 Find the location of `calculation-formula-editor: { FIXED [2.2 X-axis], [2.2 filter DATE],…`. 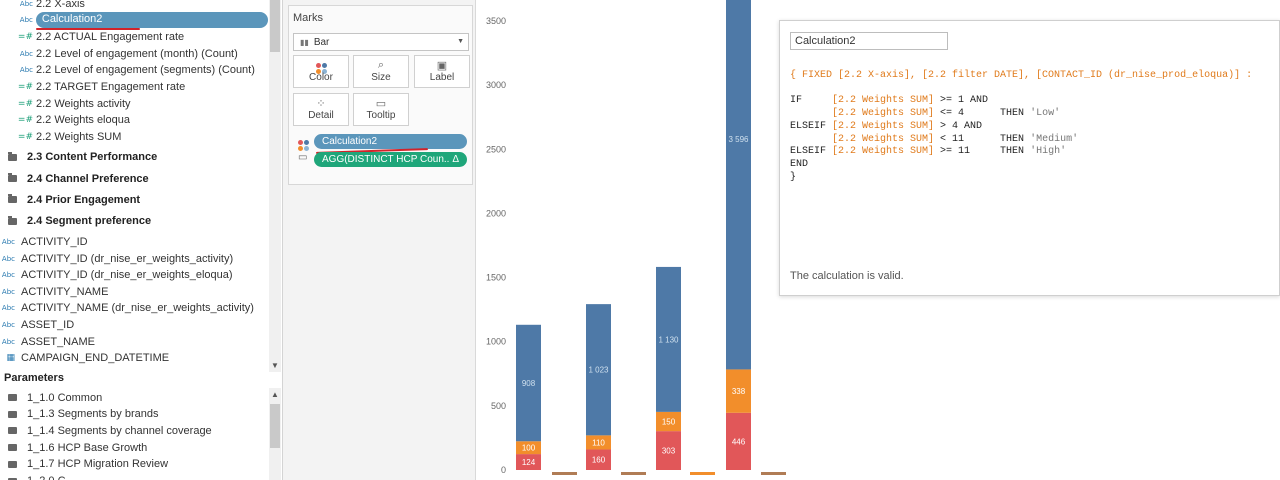

calculation-formula-editor: { FIXED [2.2 X-axis], [2.2 filter DATE],… is located at coordinates (1021, 126).